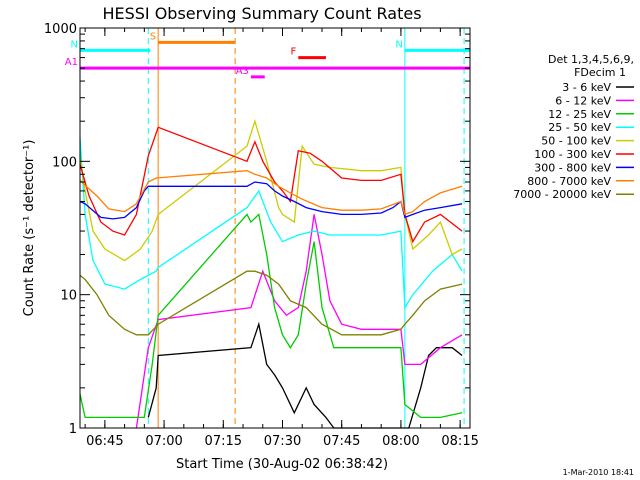 This screenshot has width=640, height=480. What do you see at coordinates (583, 100) in the screenshot?
I see `legend-entry-label: 6 - 12 keV` at bounding box center [583, 100].